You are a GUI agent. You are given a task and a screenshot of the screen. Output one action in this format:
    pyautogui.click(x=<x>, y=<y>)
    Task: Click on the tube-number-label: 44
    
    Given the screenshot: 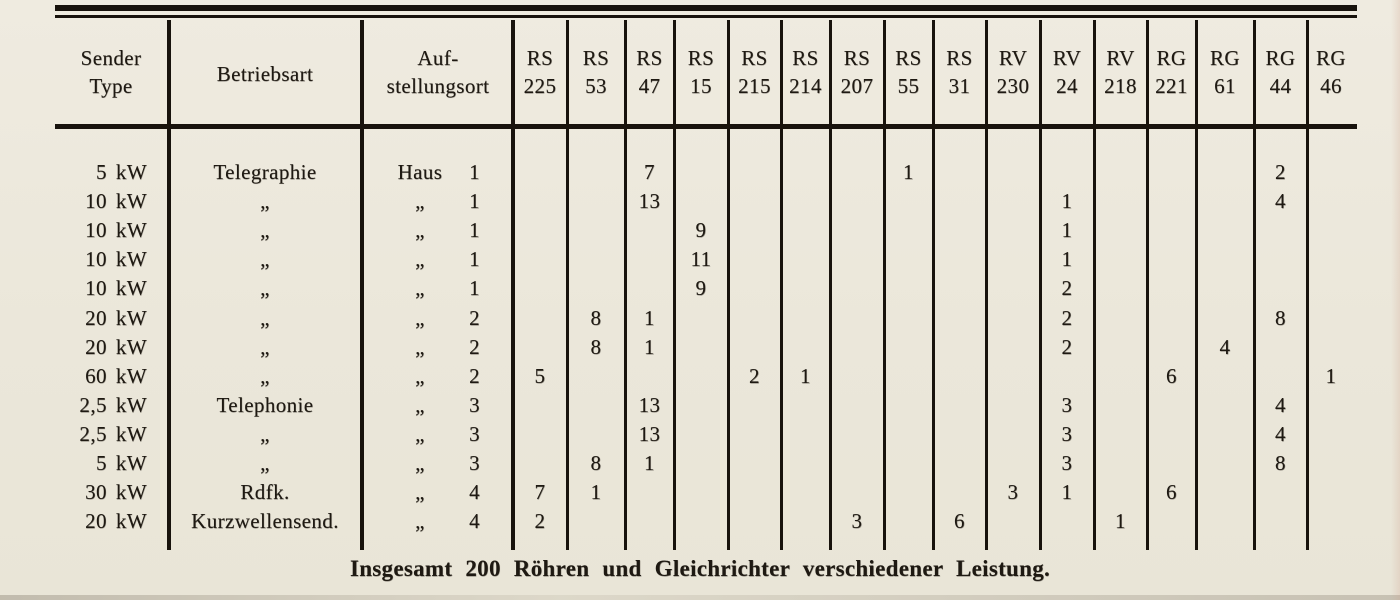 What is the action you would take?
    pyautogui.click(x=1280, y=86)
    